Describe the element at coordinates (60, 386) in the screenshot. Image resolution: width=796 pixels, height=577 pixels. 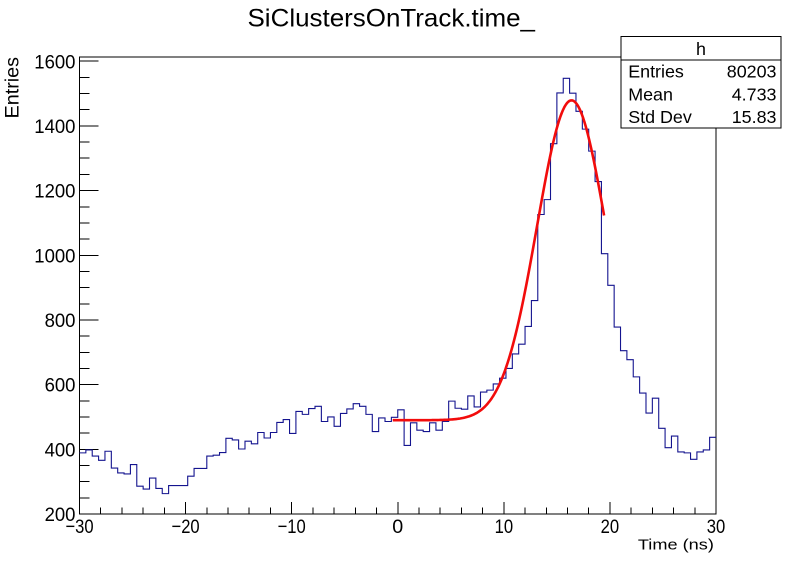
I see `svg-text: 600` at that location.